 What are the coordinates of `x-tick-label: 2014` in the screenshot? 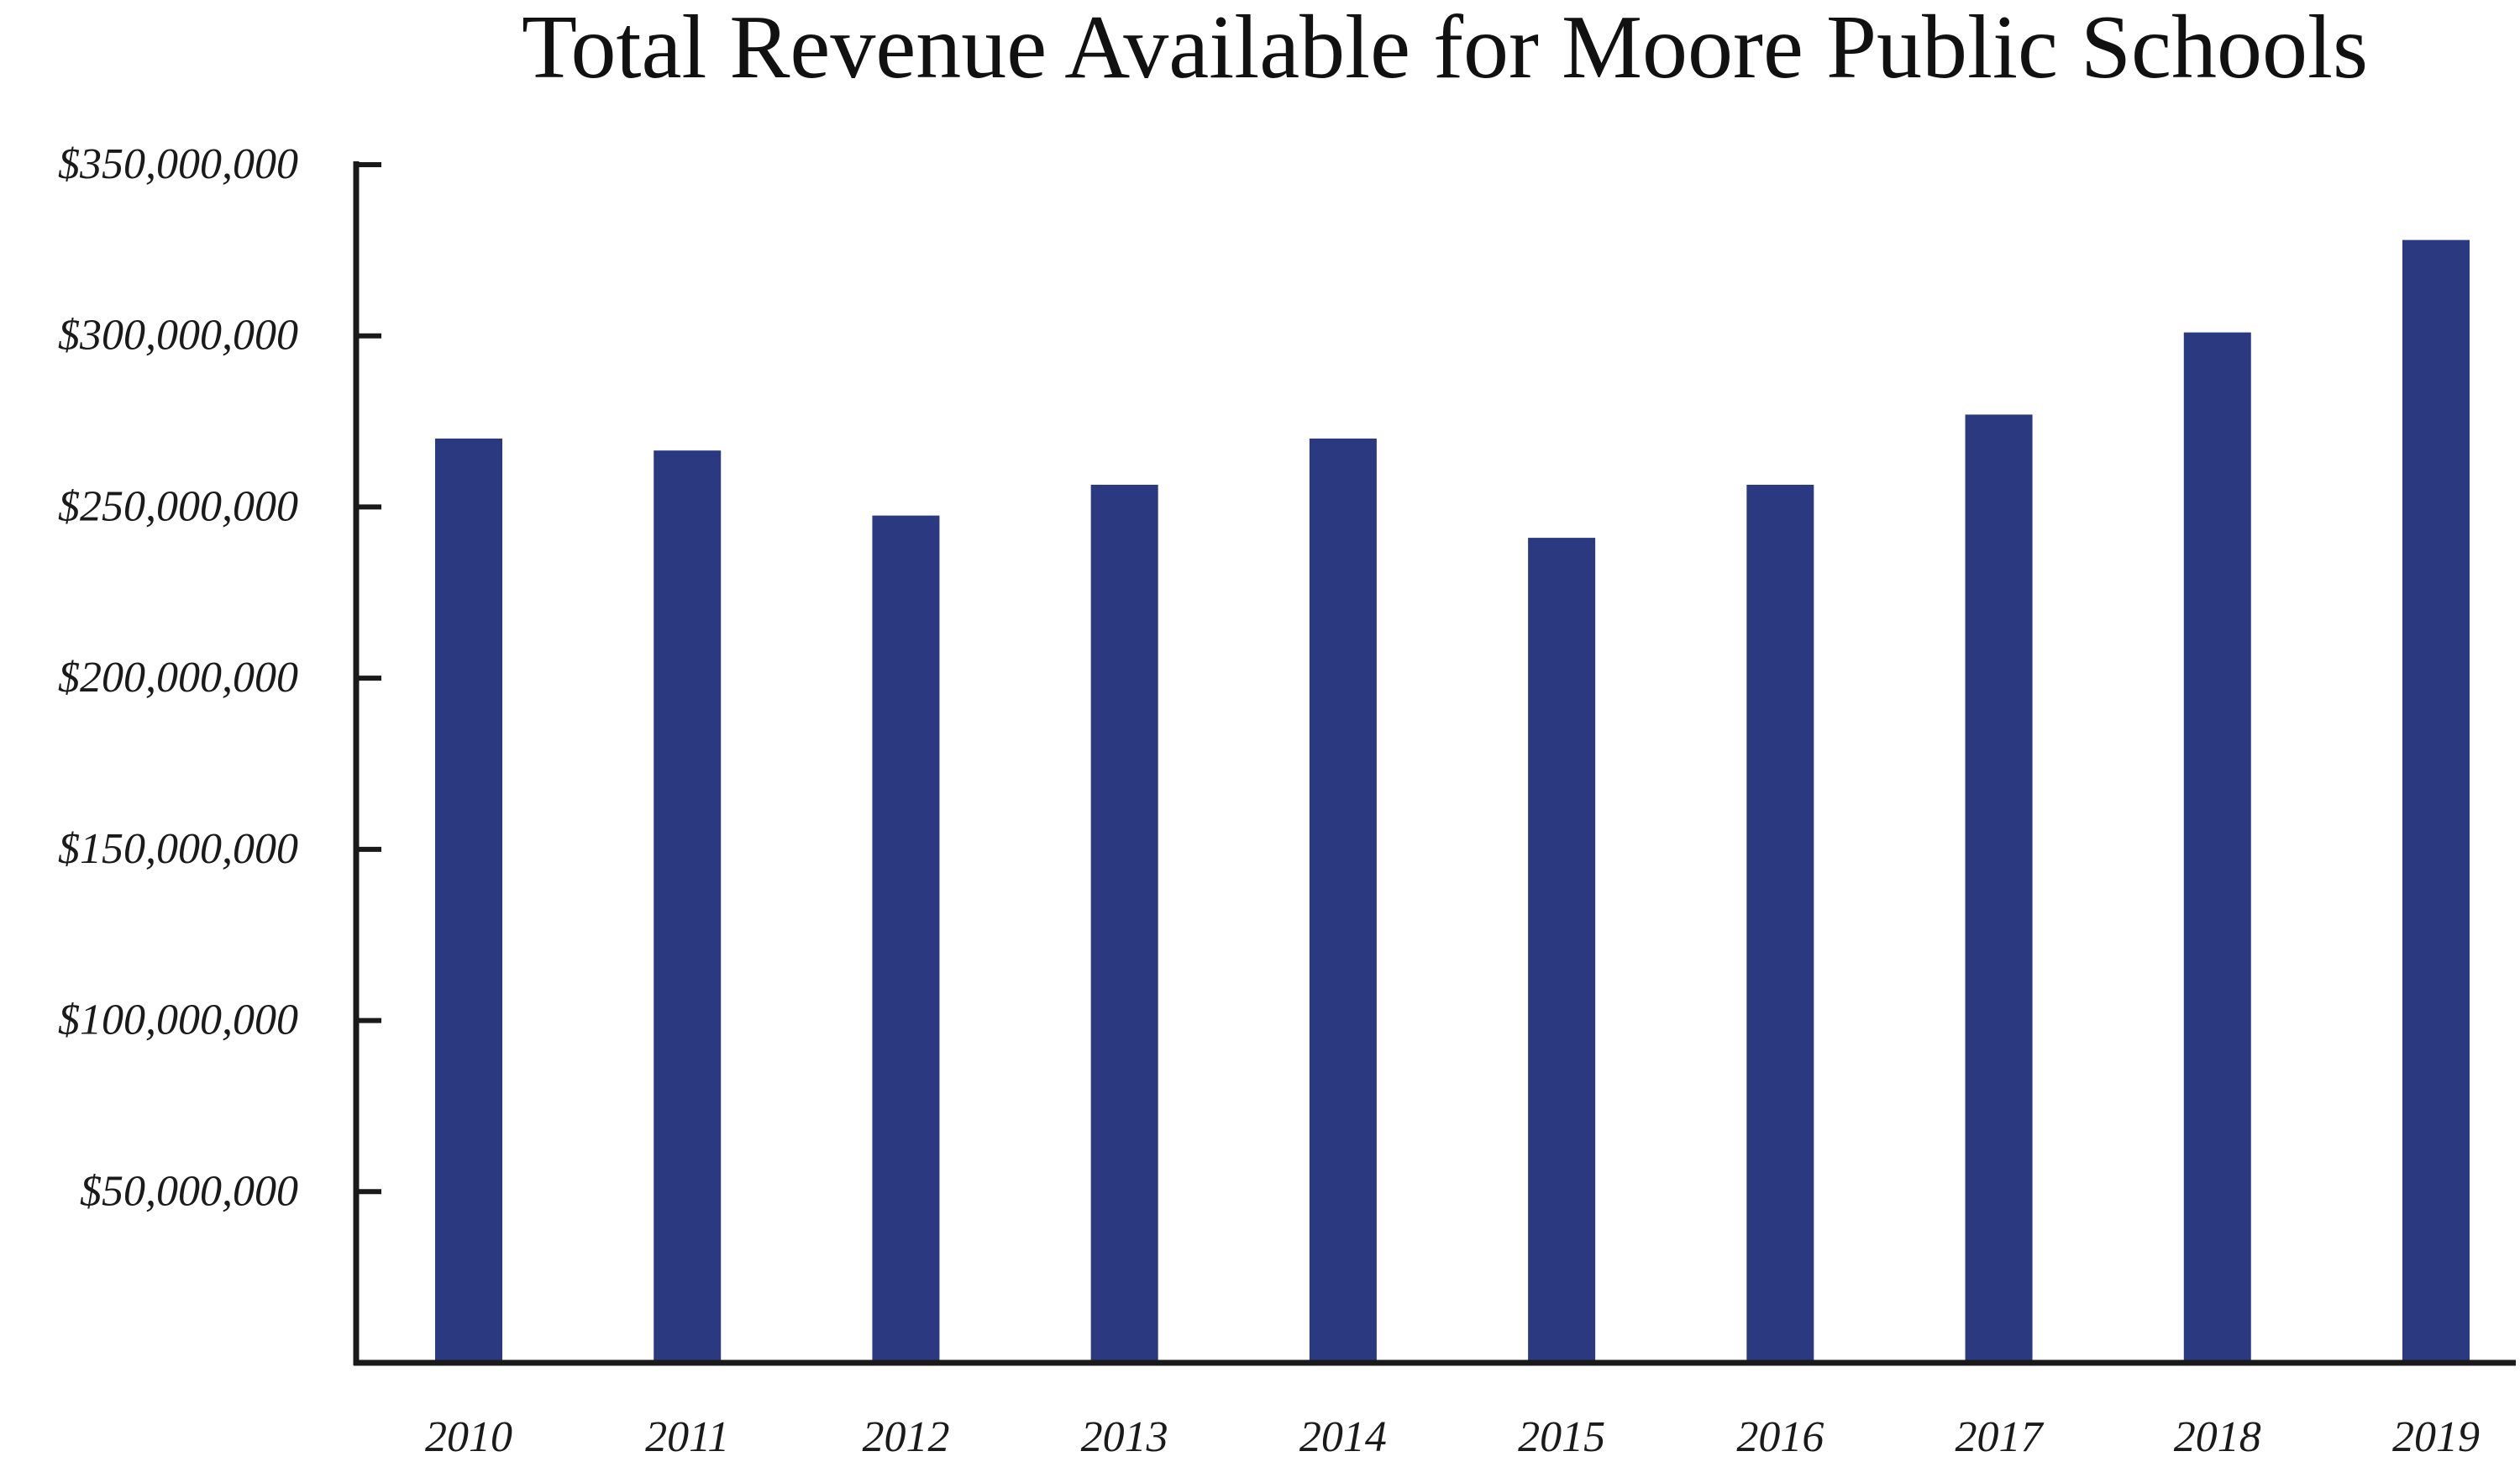 It's located at (1343, 1437).